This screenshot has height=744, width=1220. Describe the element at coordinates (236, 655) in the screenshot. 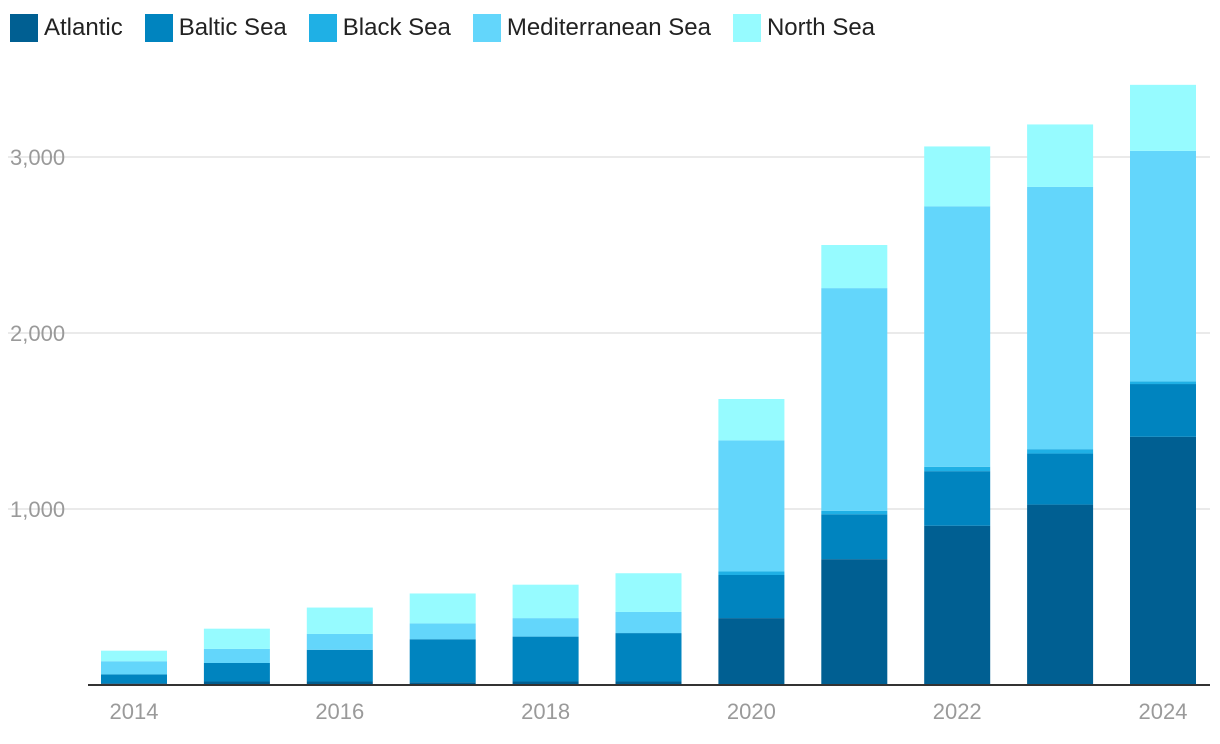

I see `bar-mediterranean-sea-2015` at that location.